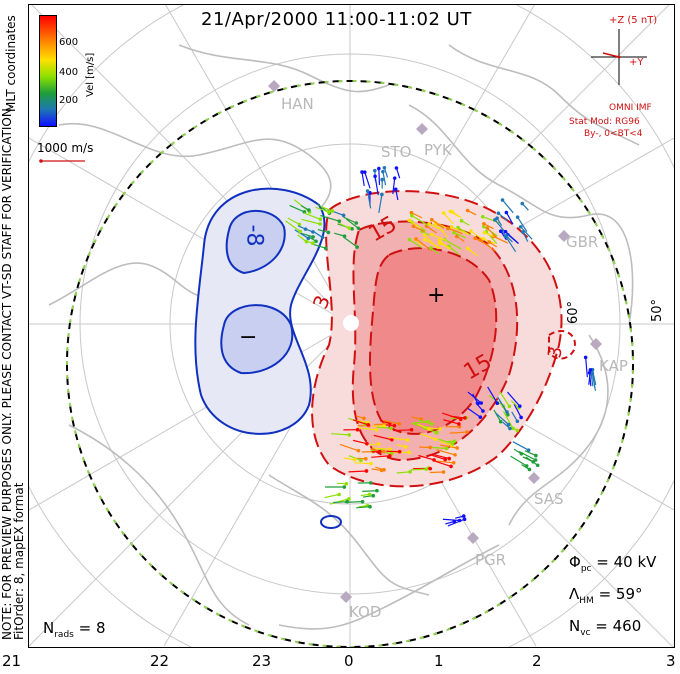 This screenshot has width=680, height=674. Describe the element at coordinates (19, 561) in the screenshot. I see `fit-order-note: FitOrder: 8, mapEX format` at that location.